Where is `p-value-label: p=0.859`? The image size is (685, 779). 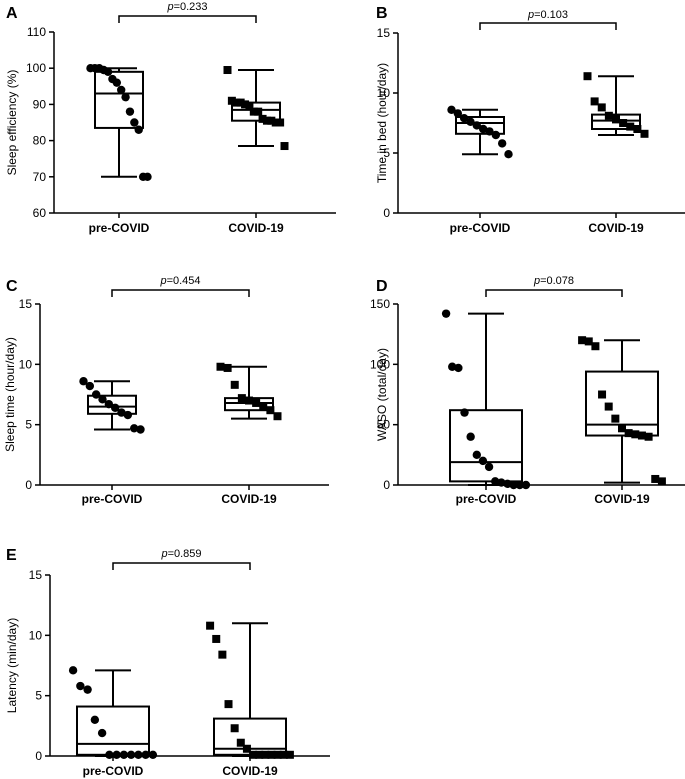
p-value-label: p=0.859 is located at coordinates (180, 554).